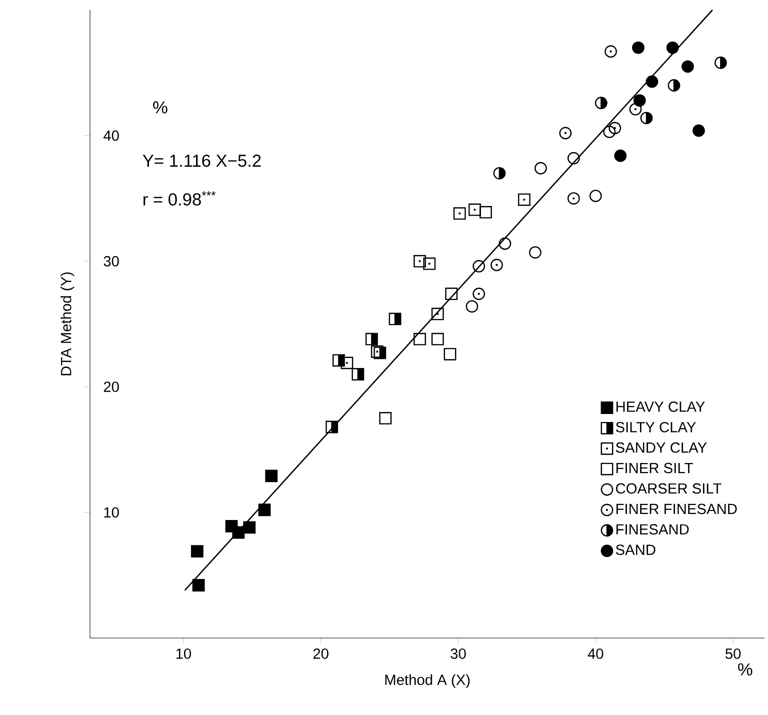 This screenshot has height=715, width=768. Describe the element at coordinates (660, 407) in the screenshot. I see `legend-label: HEAVY CLAY` at that location.